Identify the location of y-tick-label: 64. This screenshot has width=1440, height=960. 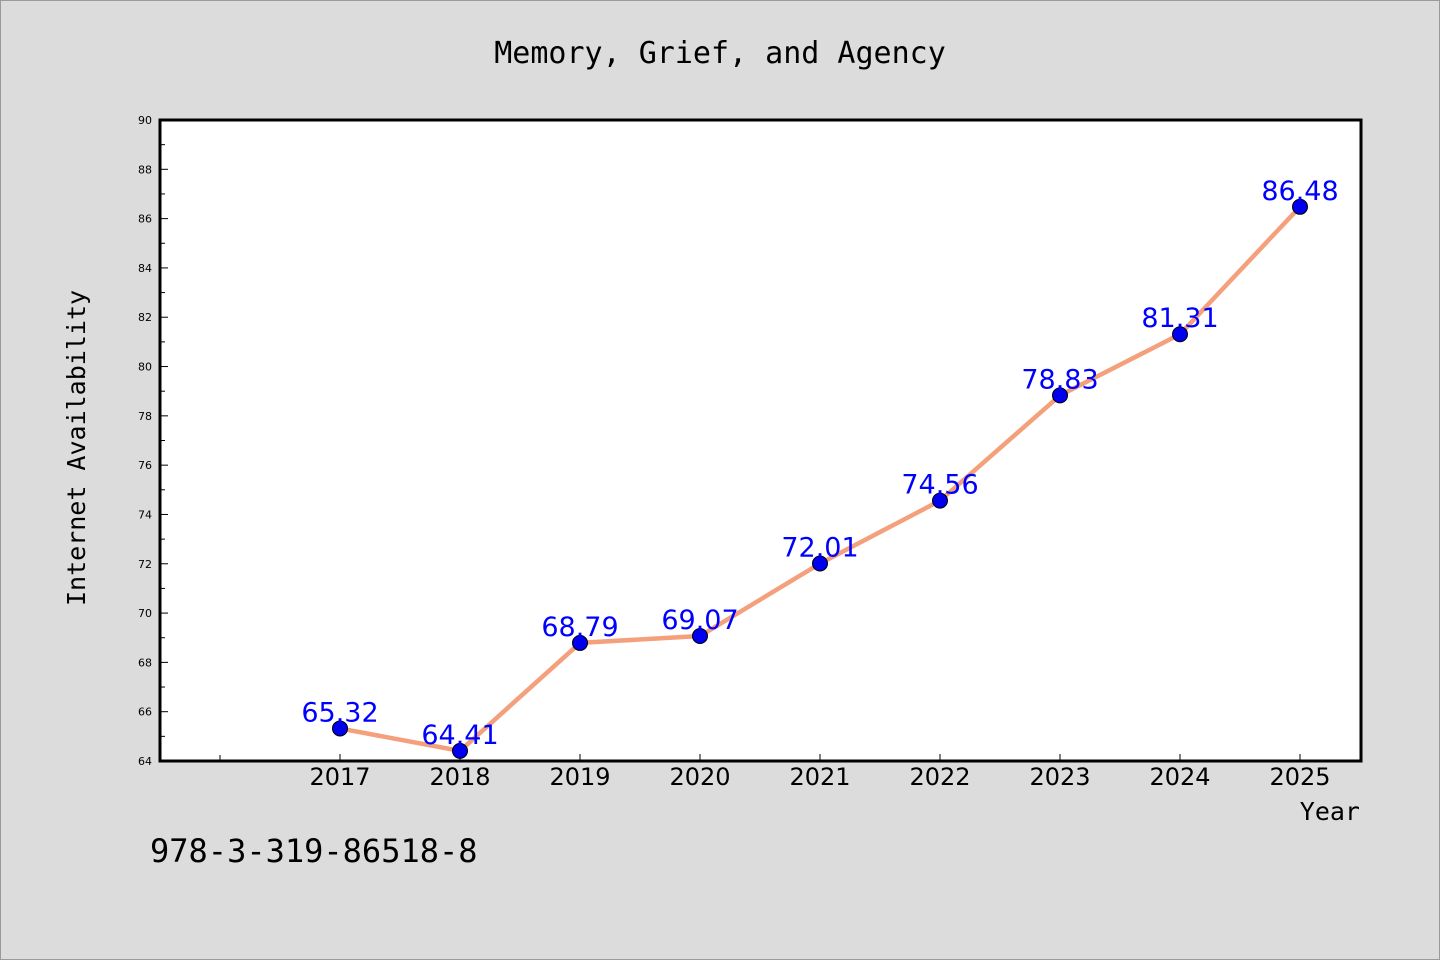
(145, 761).